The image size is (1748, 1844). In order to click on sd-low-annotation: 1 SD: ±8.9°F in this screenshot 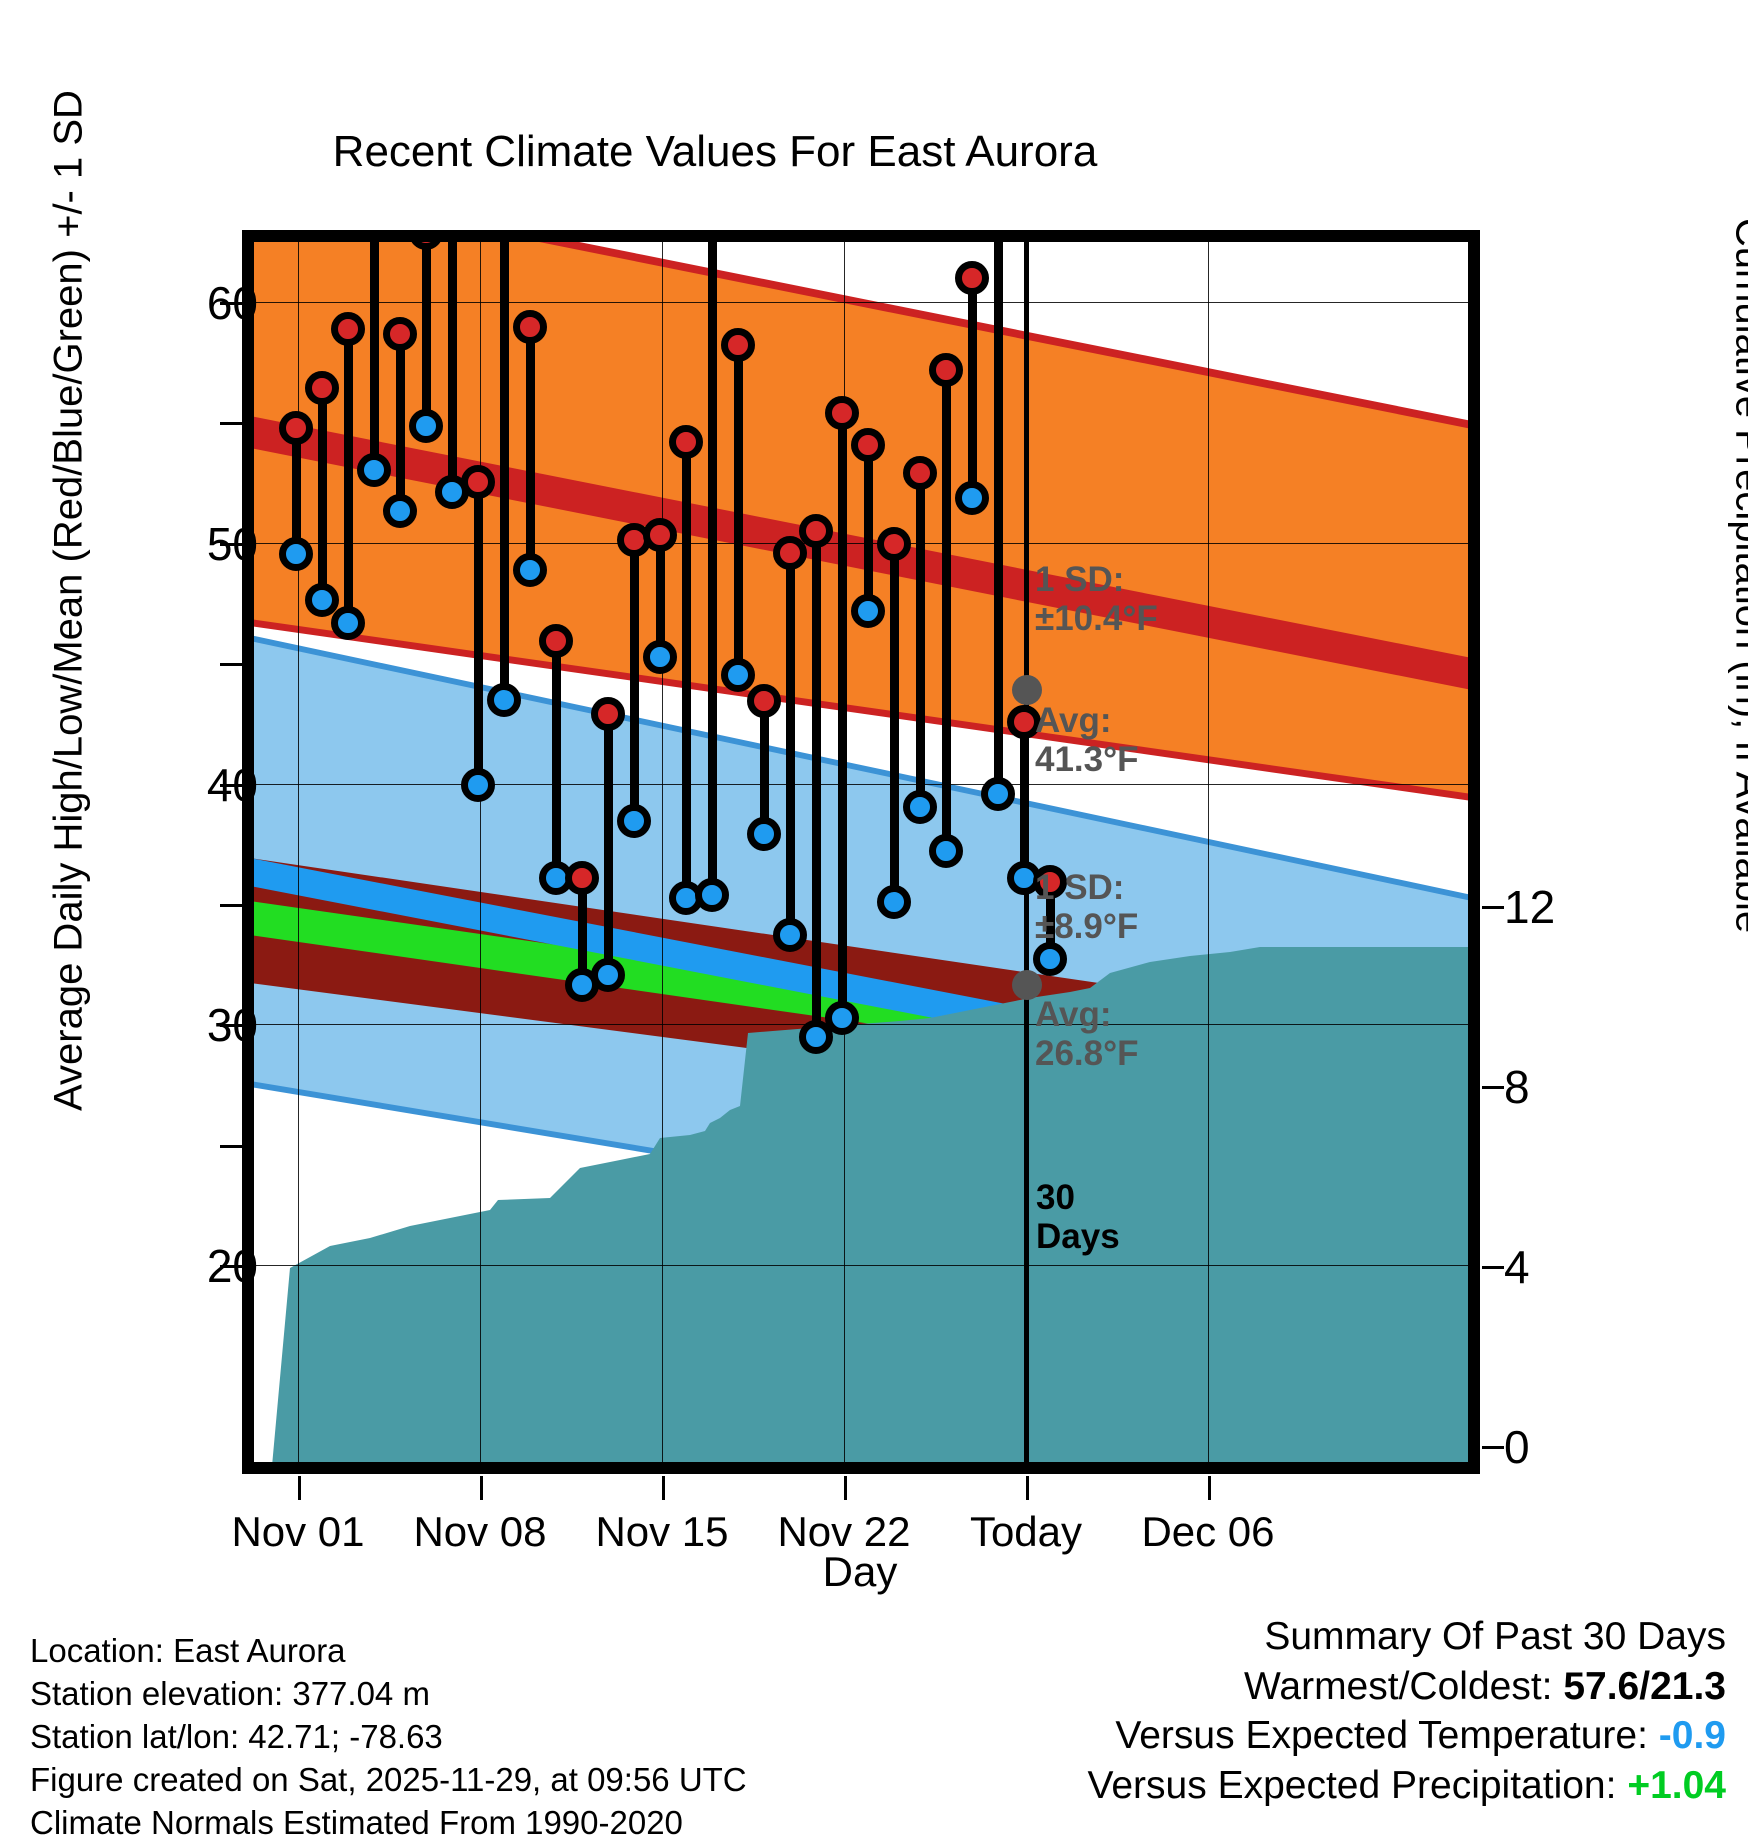, I will do `click(1086, 907)`.